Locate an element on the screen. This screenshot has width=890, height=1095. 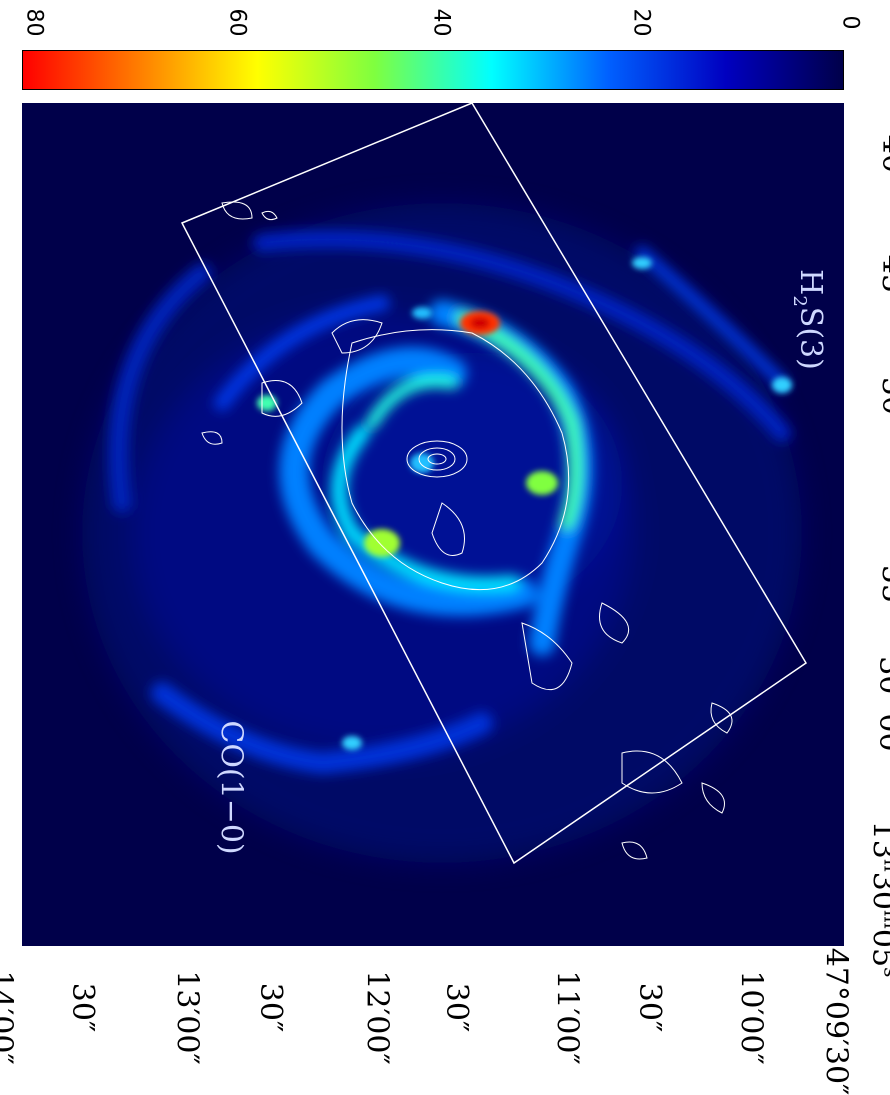
colorbar-tick-label: 0 is located at coordinates (850, 22).